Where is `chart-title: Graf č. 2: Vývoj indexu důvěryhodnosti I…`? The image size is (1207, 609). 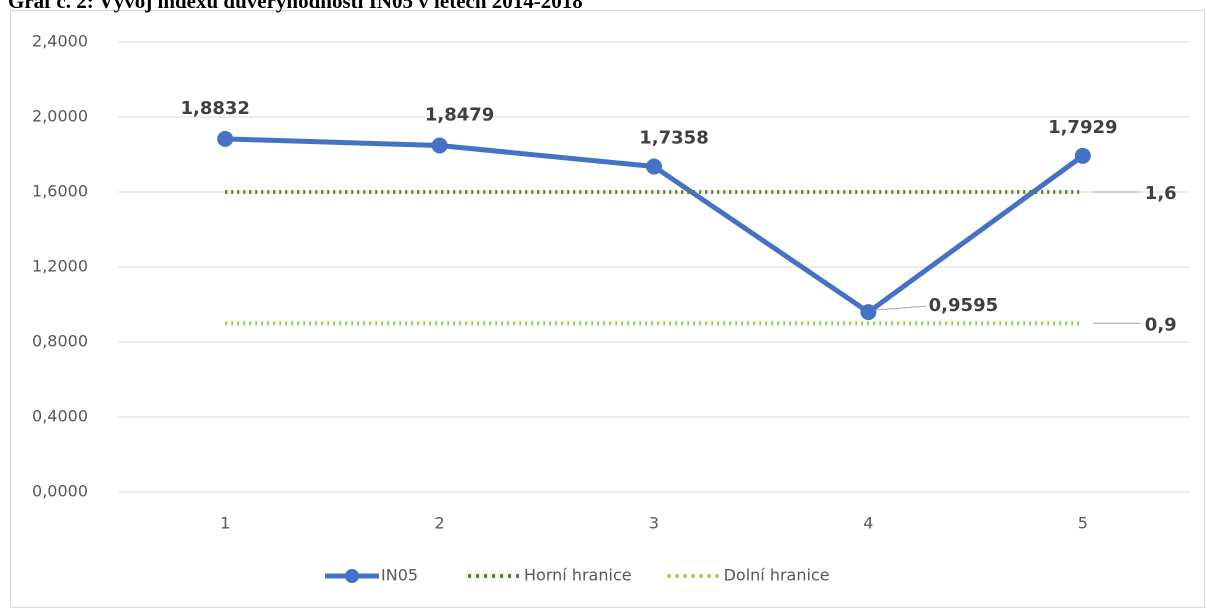 chart-title: Graf č. 2: Vývoj indexu důvěryhodnosti I… is located at coordinates (295, 6).